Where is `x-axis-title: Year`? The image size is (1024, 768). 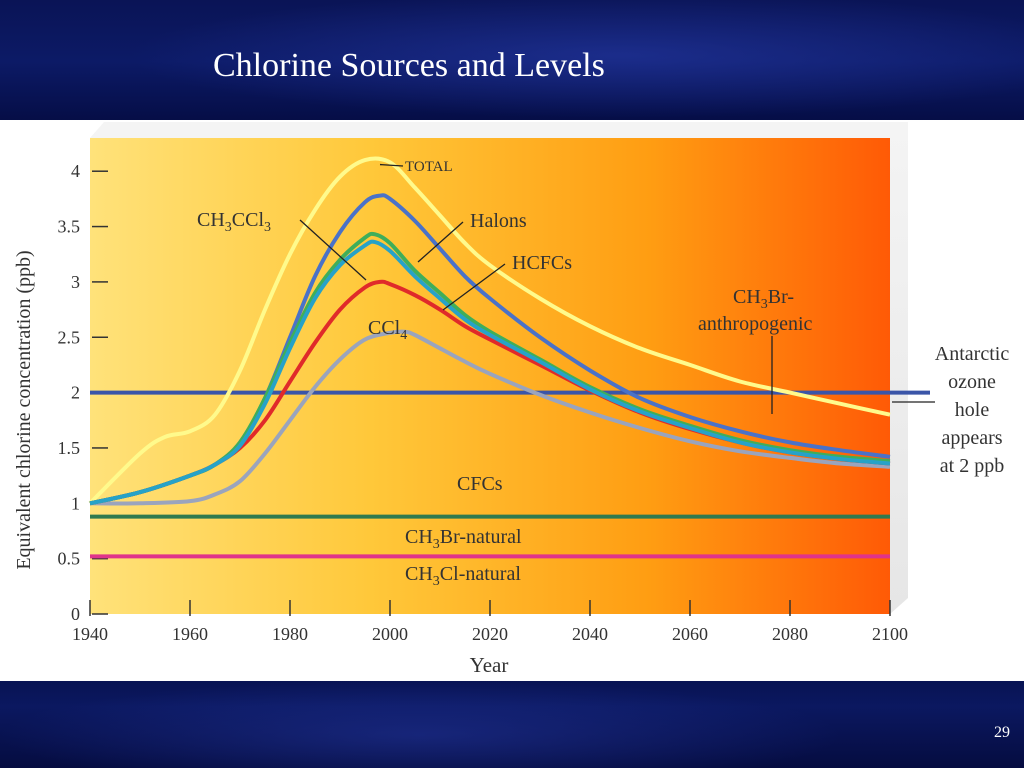 x-axis-title: Year is located at coordinates (489, 665).